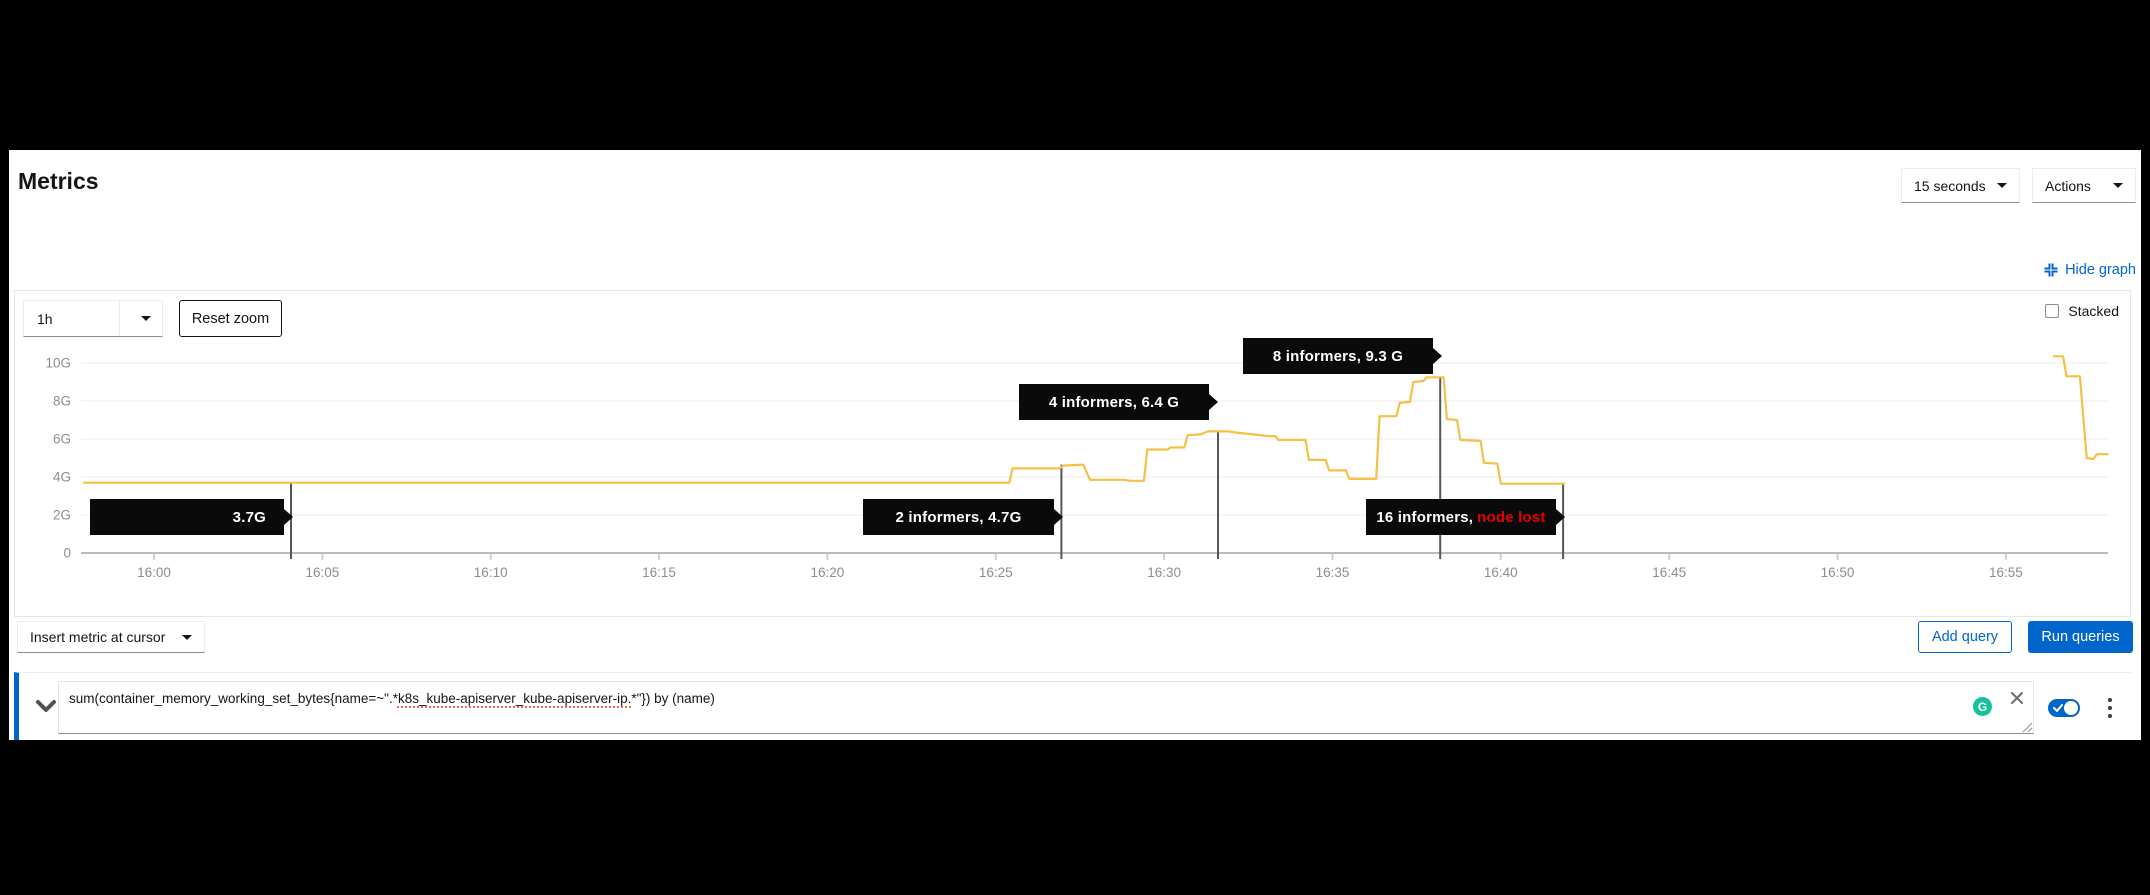  What do you see at coordinates (963, 517) in the screenshot?
I see `chart-annotation-callout: 2 informers, 4.7G` at bounding box center [963, 517].